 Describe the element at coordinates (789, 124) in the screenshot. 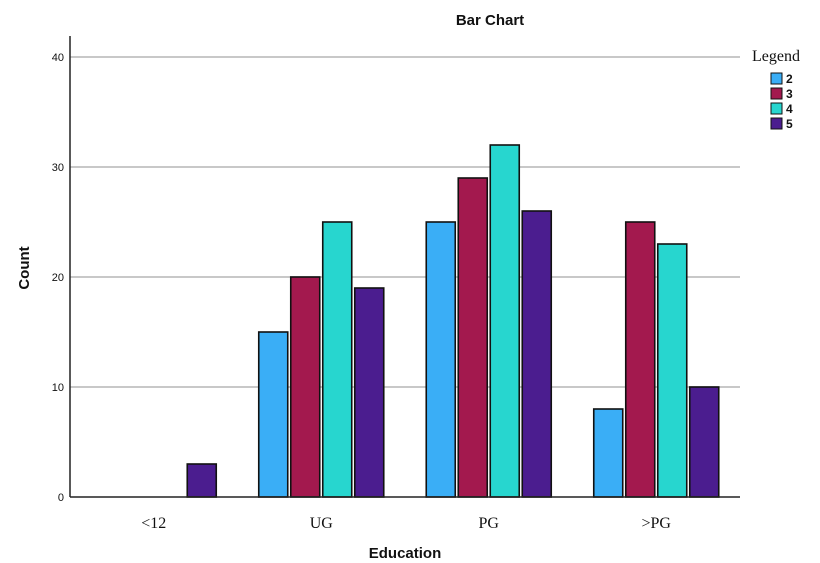

I see `legend-label: 5` at that location.